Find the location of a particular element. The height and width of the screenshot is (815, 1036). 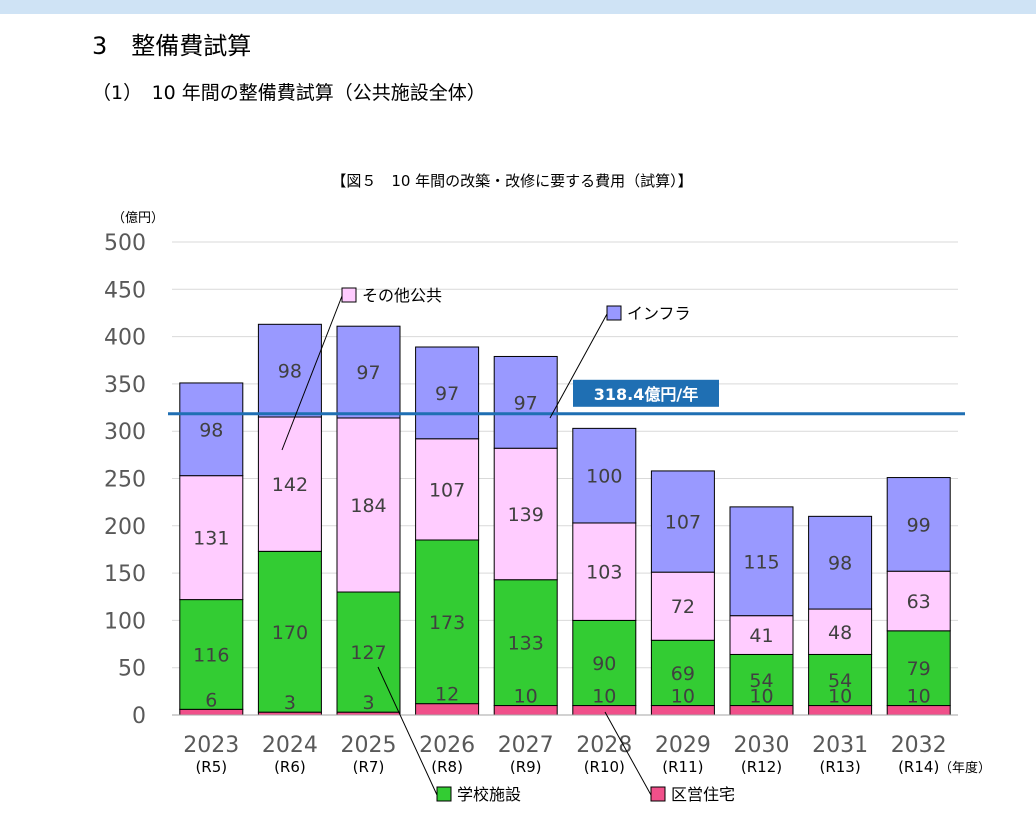

data-label: 99 is located at coordinates (919, 525).